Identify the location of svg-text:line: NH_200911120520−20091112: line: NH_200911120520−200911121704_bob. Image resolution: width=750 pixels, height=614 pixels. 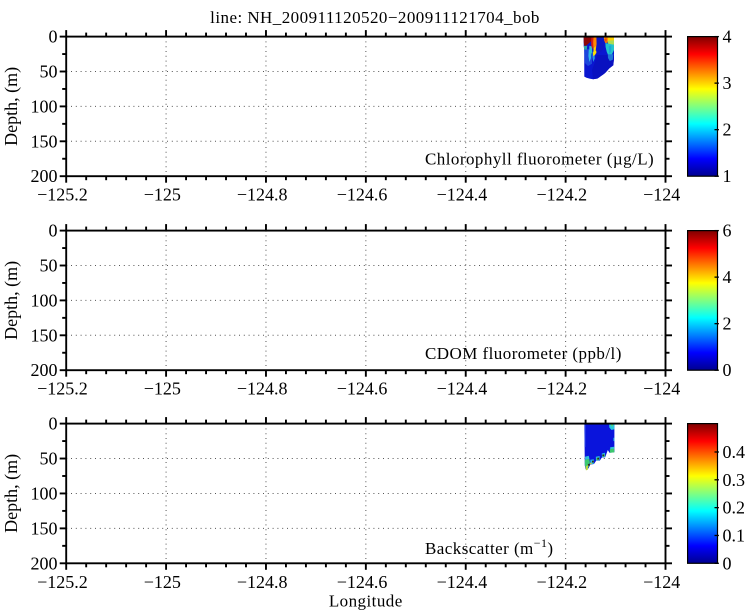
(375, 17).